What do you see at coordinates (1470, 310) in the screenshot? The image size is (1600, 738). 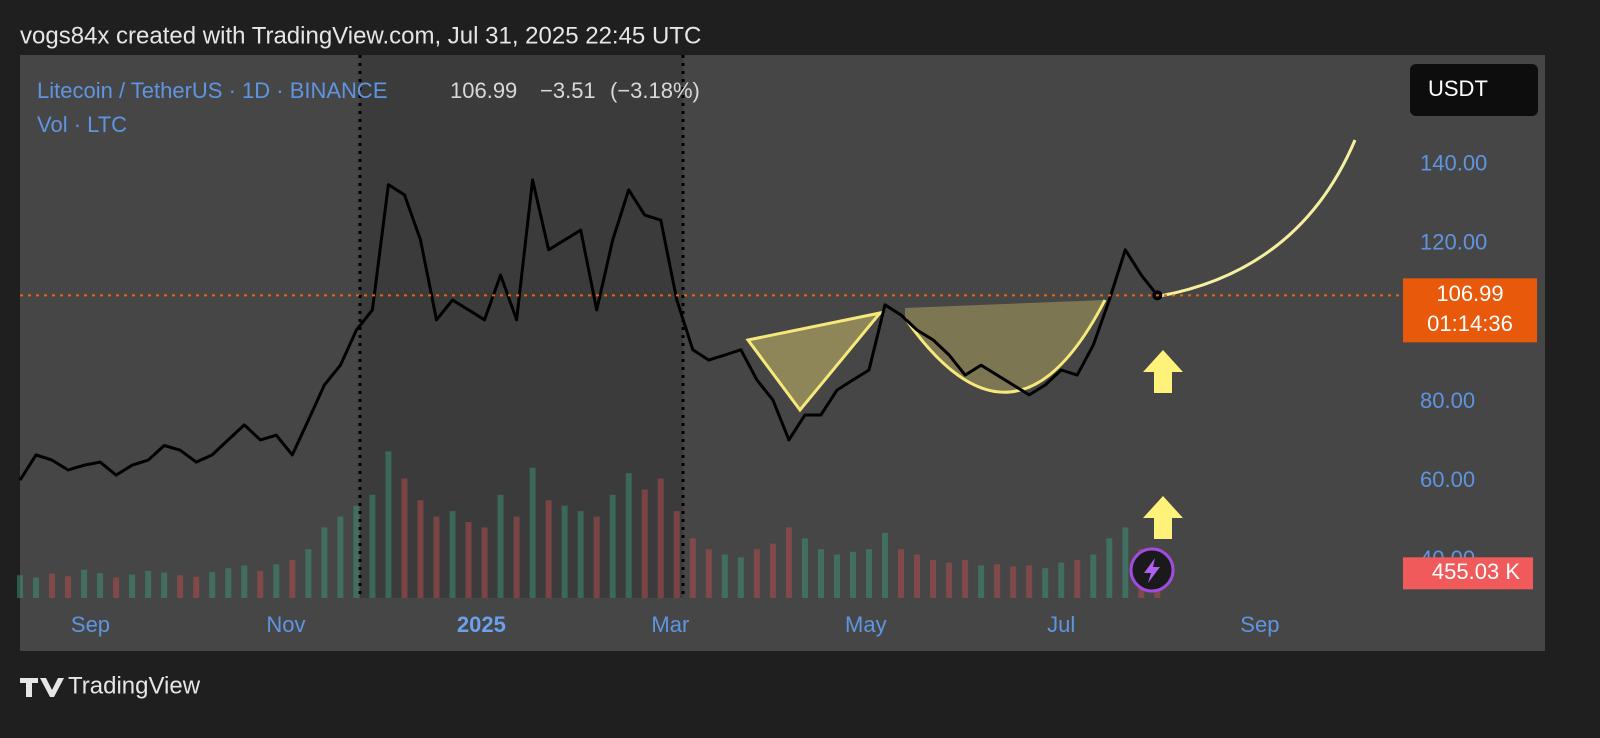 I see `price-tag` at bounding box center [1470, 310].